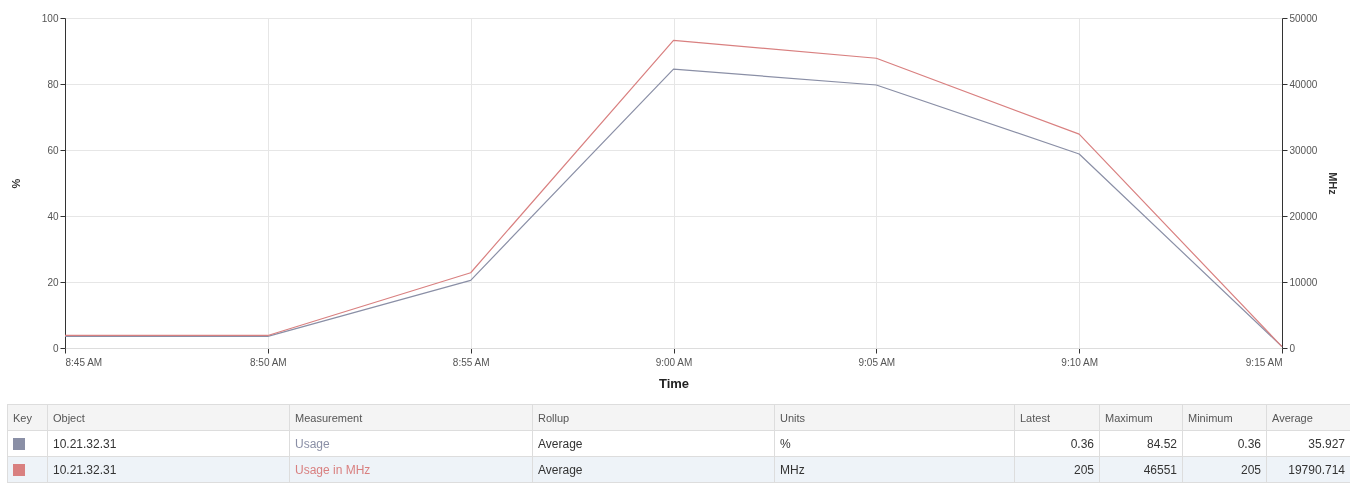 The width and height of the screenshot is (1350, 483). Describe the element at coordinates (894, 469) in the screenshot. I see `text: MHz` at that location.